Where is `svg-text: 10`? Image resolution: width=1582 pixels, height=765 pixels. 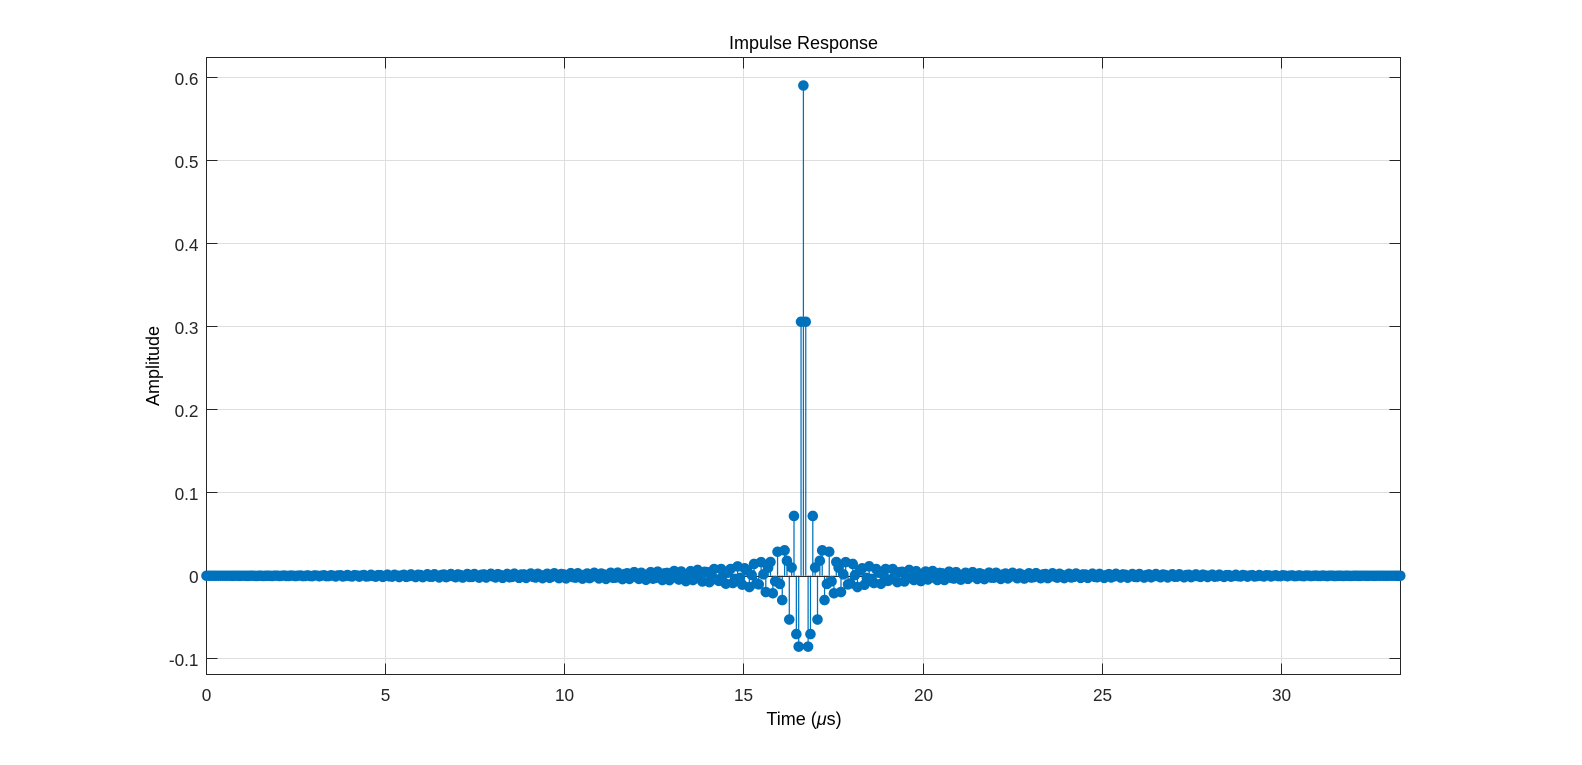 svg-text: 10 is located at coordinates (564, 695).